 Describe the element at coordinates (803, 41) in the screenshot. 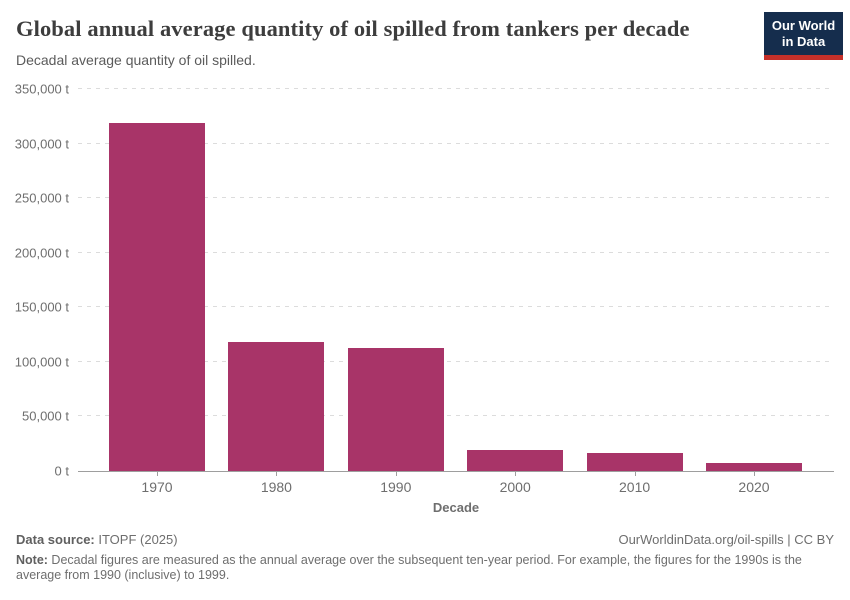

I see `owid-logo-line2: in Data` at that location.